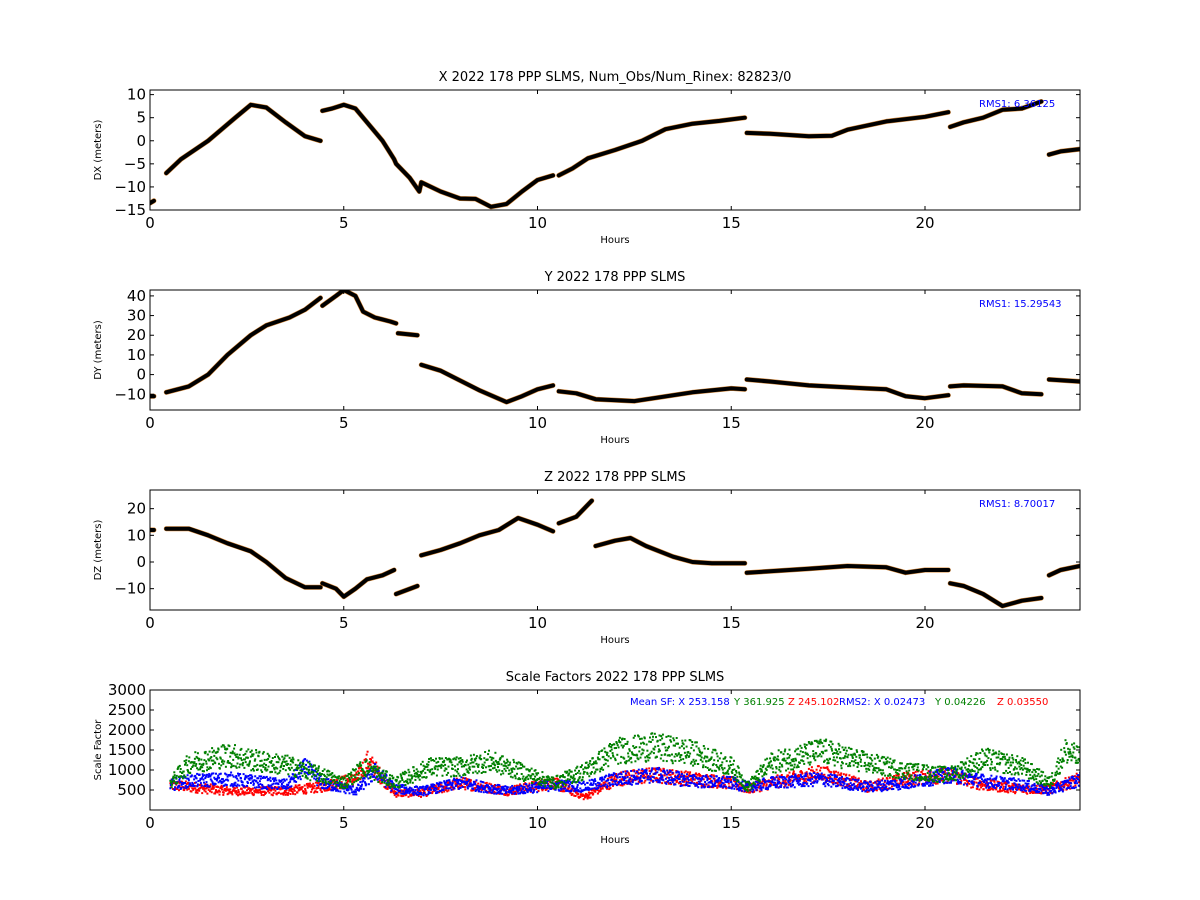  I want to click on solution-points-segment, so click(847, 124).